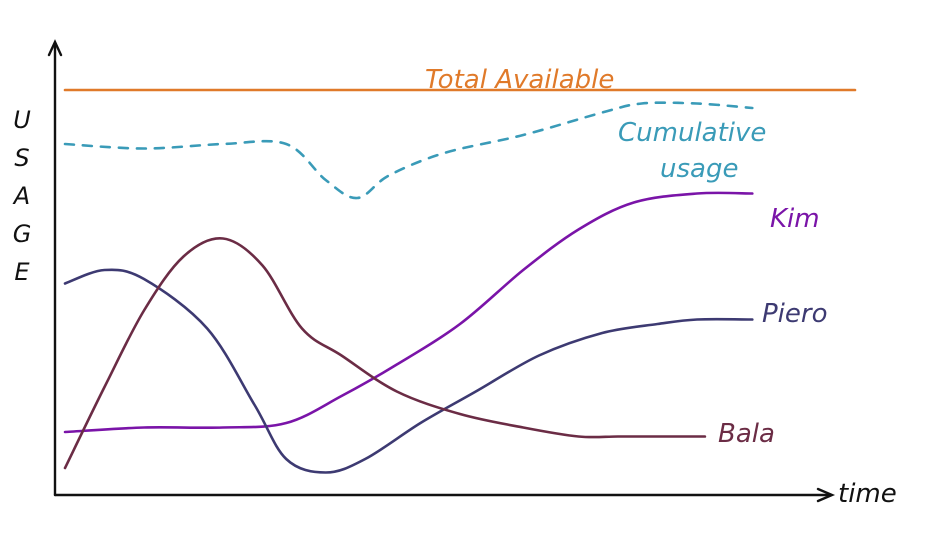  What do you see at coordinates (826, 495) in the screenshot?
I see `x-axis-arrowhead` at bounding box center [826, 495].